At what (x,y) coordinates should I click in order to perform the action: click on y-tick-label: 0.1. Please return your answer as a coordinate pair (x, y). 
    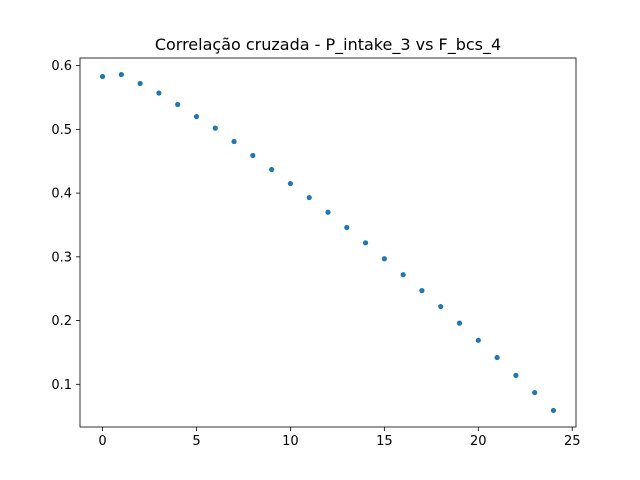
    Looking at the image, I should click on (61, 385).